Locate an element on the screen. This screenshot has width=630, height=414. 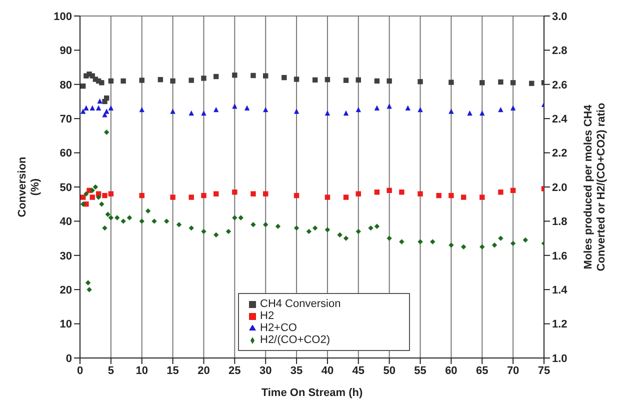
x-tick-label: 75 is located at coordinates (544, 370).